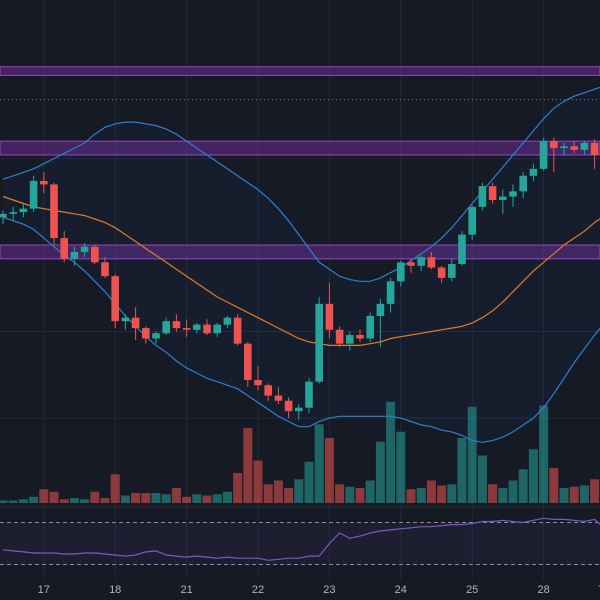 The image size is (600, 600). Describe the element at coordinates (319, 590) in the screenshot. I see `x-axis: 17 18 21 22 23 24 25 28 Th` at that location.